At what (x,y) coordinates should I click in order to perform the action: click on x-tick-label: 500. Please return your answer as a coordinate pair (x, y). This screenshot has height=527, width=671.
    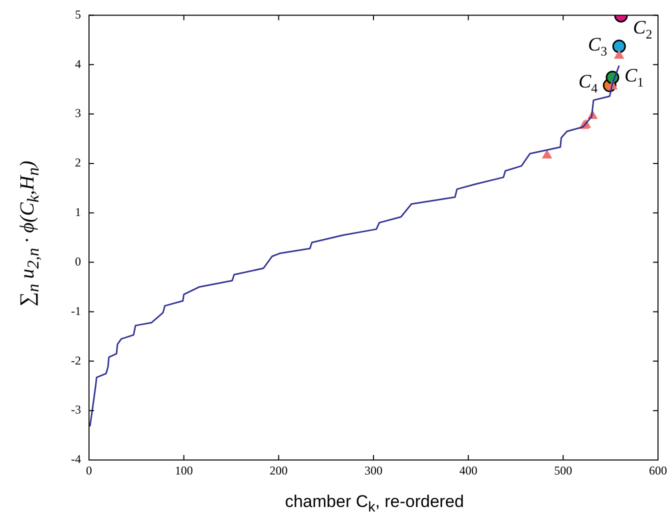
    Looking at the image, I should click on (563, 470).